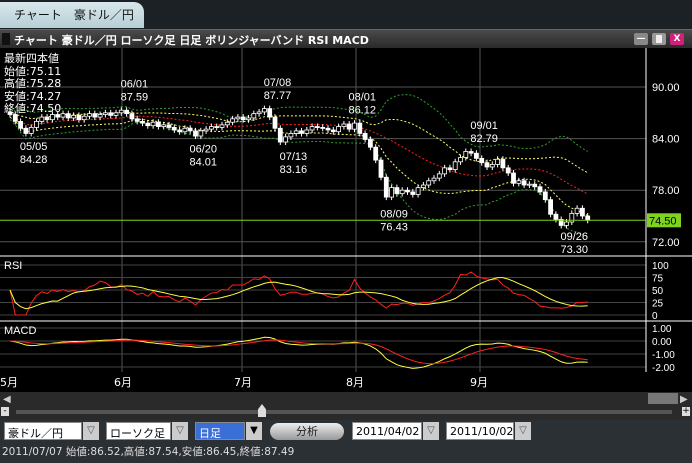 Image resolution: width=692 pixels, height=463 pixels. Describe the element at coordinates (658, 304) in the screenshot. I see `rsi-axis-label: 25` at that location.